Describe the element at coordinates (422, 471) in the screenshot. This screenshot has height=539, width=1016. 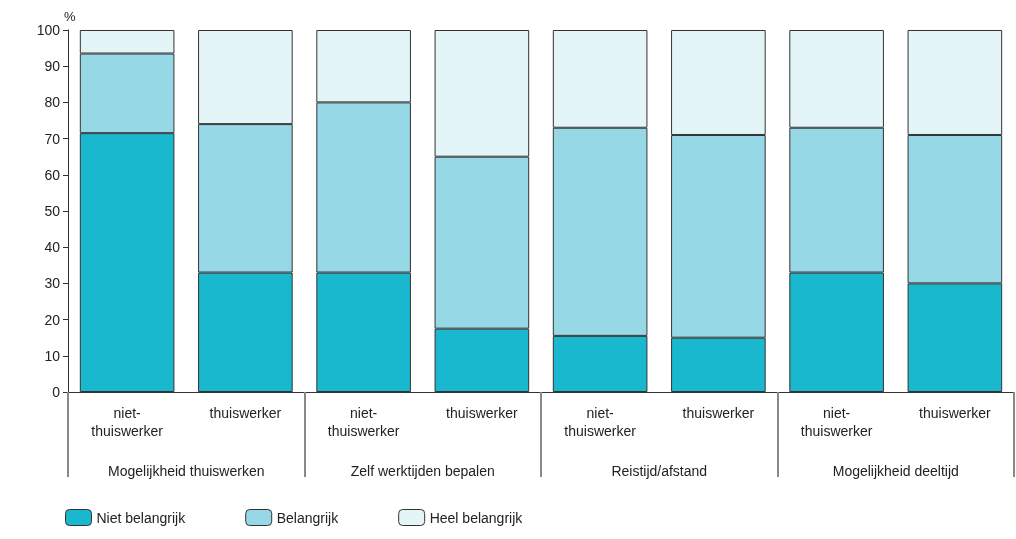
I see `text: Zelf werktijden bepalen` at that location.